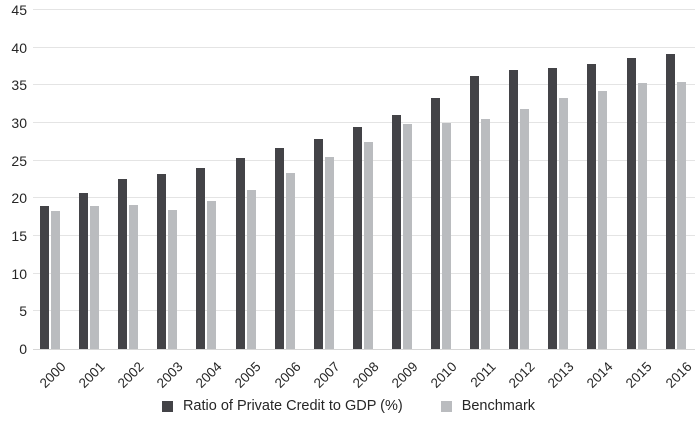 The height and width of the screenshot is (422, 697). Describe the element at coordinates (561, 375) in the screenshot. I see `x-tick-label: 2013` at that location.